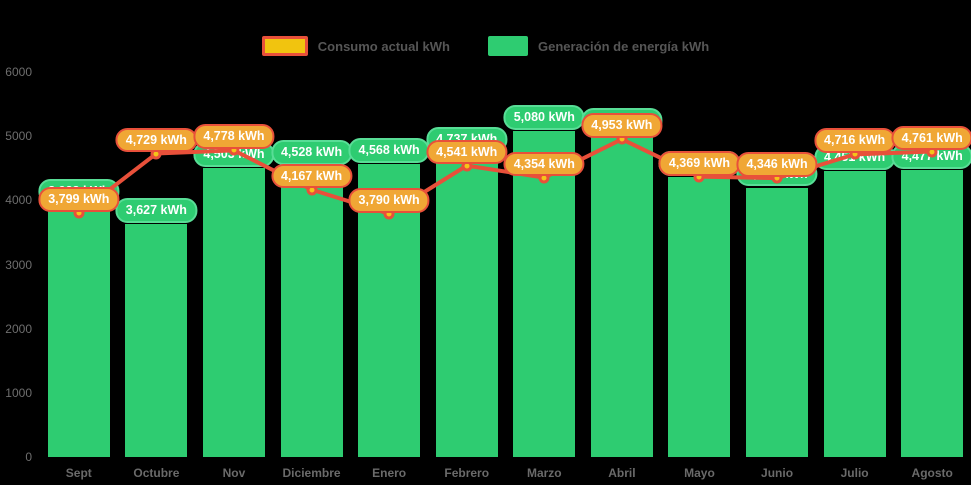 This screenshot has width=971, height=485. What do you see at coordinates (78, 473) in the screenshot?
I see `x-axis-month-label: Sept` at bounding box center [78, 473].